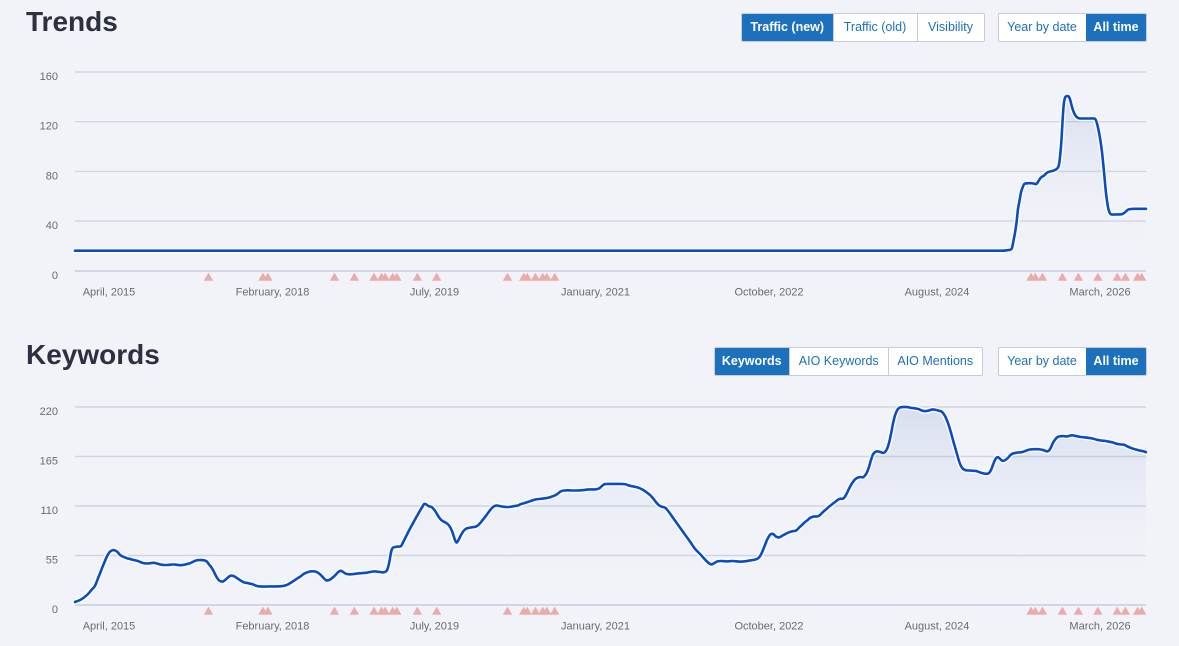  I want to click on svg-text: 160, so click(49, 77).